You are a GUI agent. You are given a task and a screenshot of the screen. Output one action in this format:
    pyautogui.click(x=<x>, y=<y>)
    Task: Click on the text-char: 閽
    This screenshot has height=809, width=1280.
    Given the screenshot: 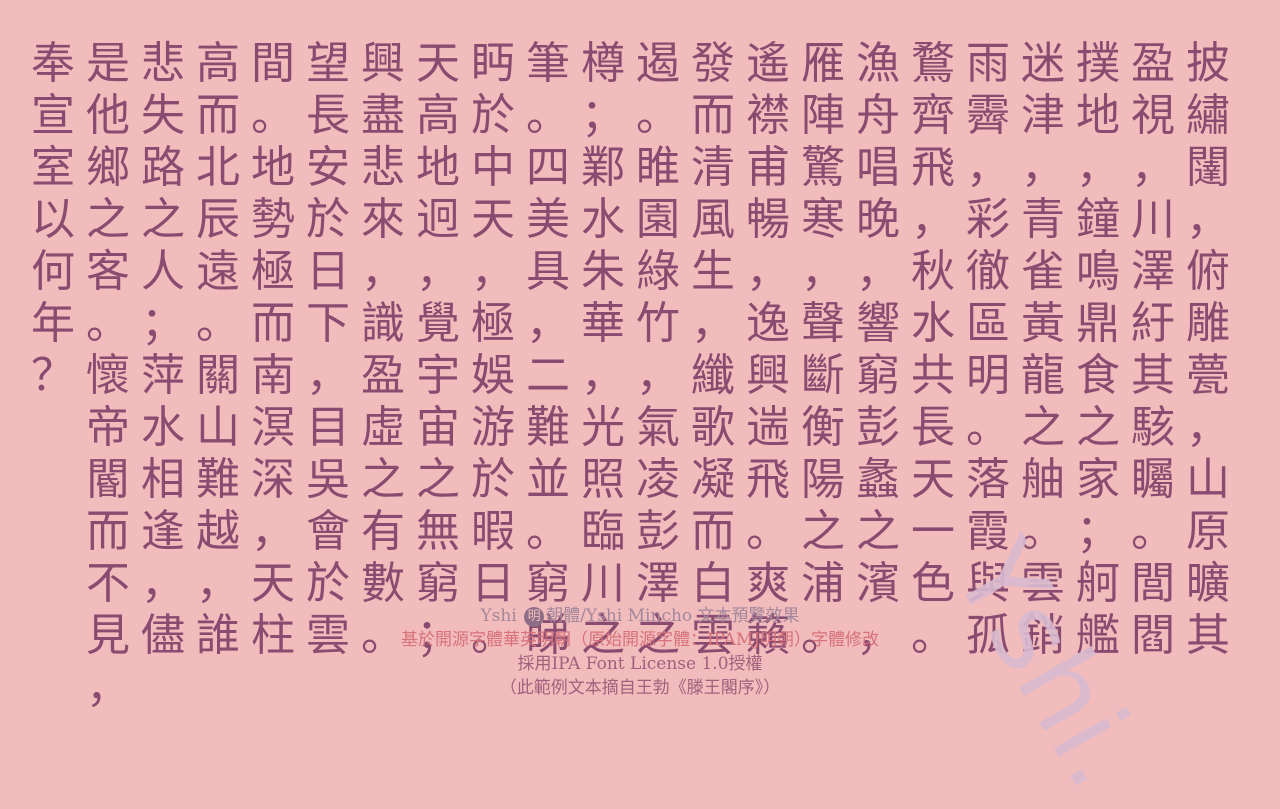 What is the action you would take?
    pyautogui.click(x=108, y=479)
    